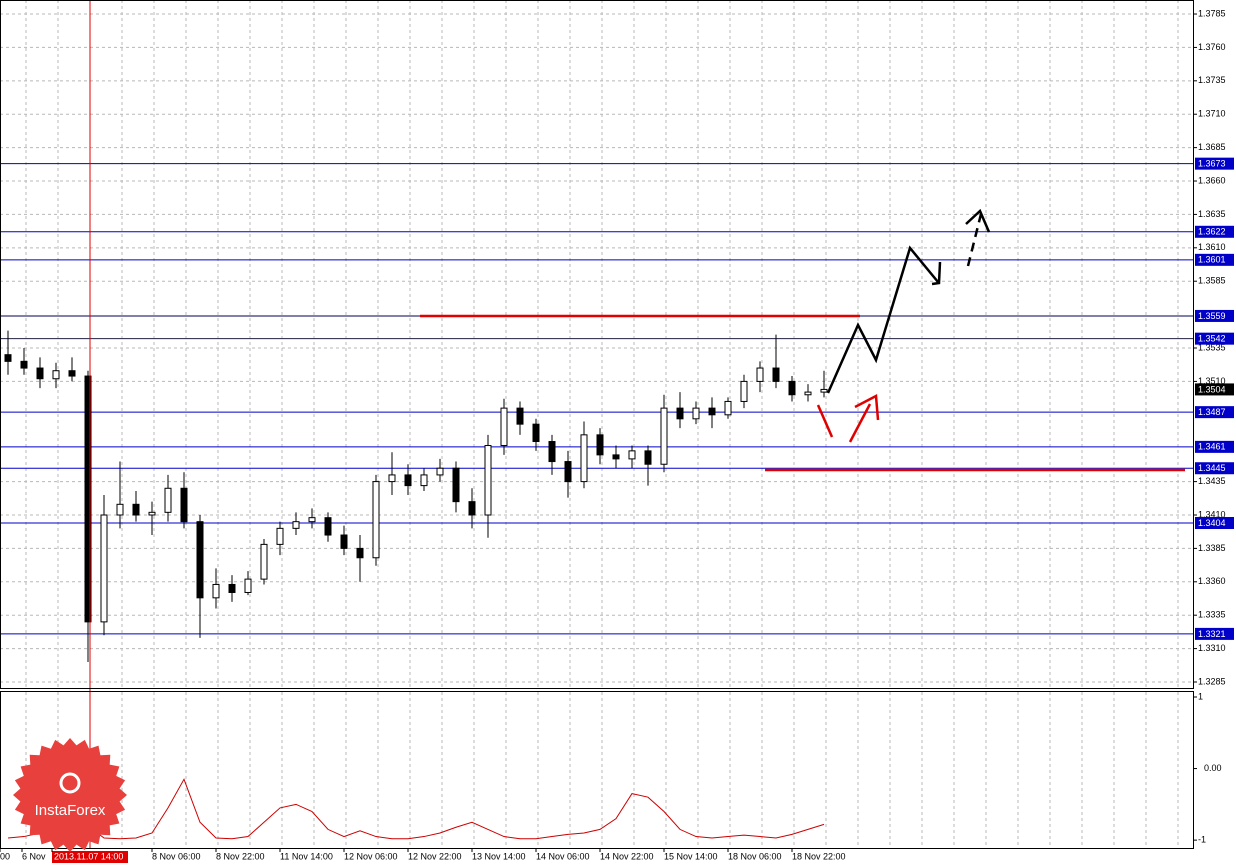 The width and height of the screenshot is (1236, 868). Describe the element at coordinates (70, 810) in the screenshot. I see `watermark-text: InstaForex` at that location.